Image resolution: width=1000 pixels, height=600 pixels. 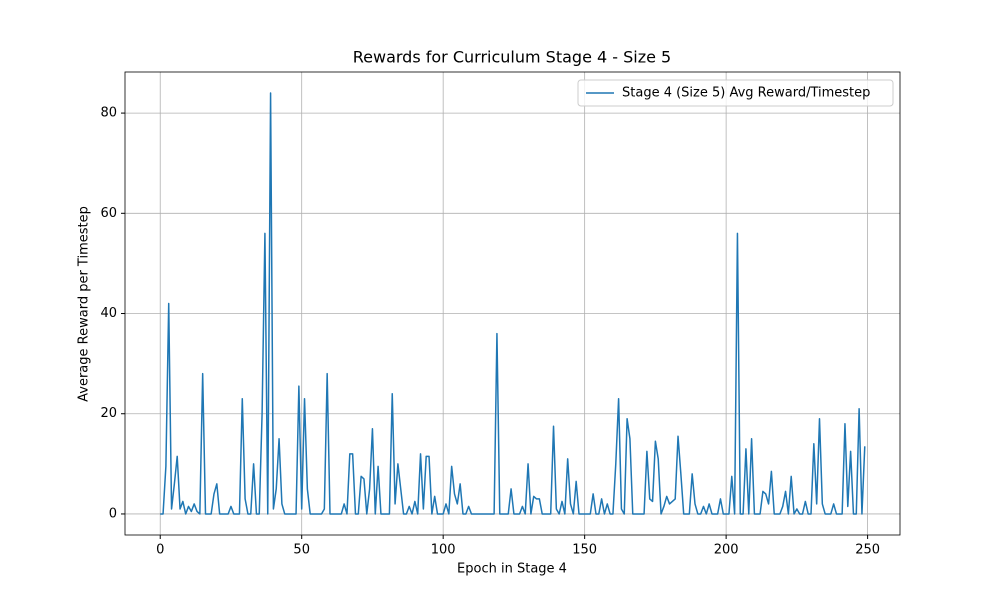 What do you see at coordinates (726, 550) in the screenshot?
I see `x-tick-label: 200` at bounding box center [726, 550].